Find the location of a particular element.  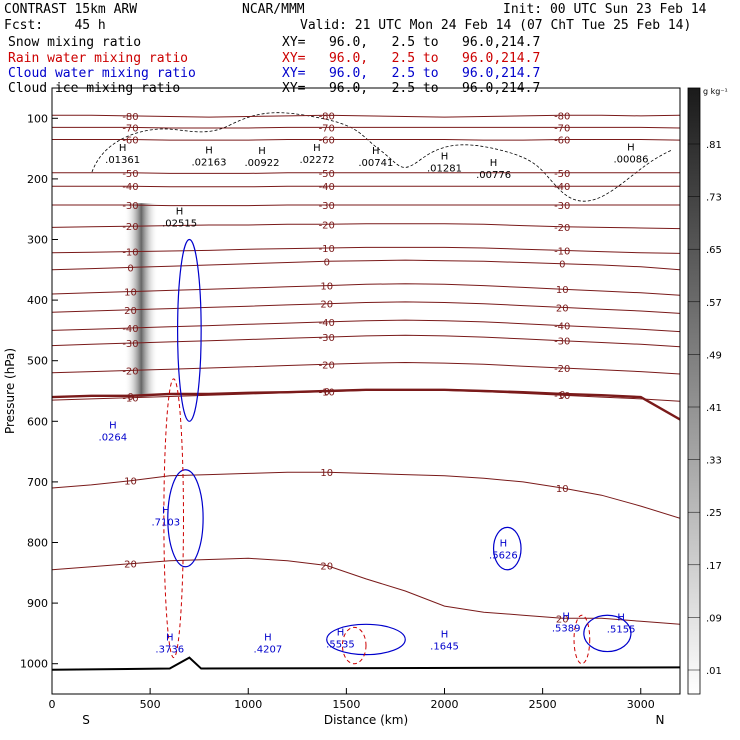

legend-cloudwater-xy: XY= 96.0, 2.5 to 96.0,214.7 is located at coordinates (411, 73).